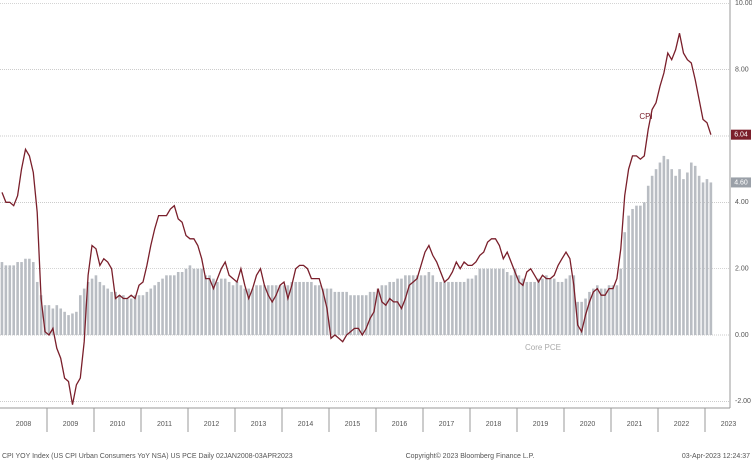 Image resolution: width=752 pixels, height=463 pixels. What do you see at coordinates (541, 424) in the screenshot?
I see `x-tick-label: 2019` at bounding box center [541, 424].